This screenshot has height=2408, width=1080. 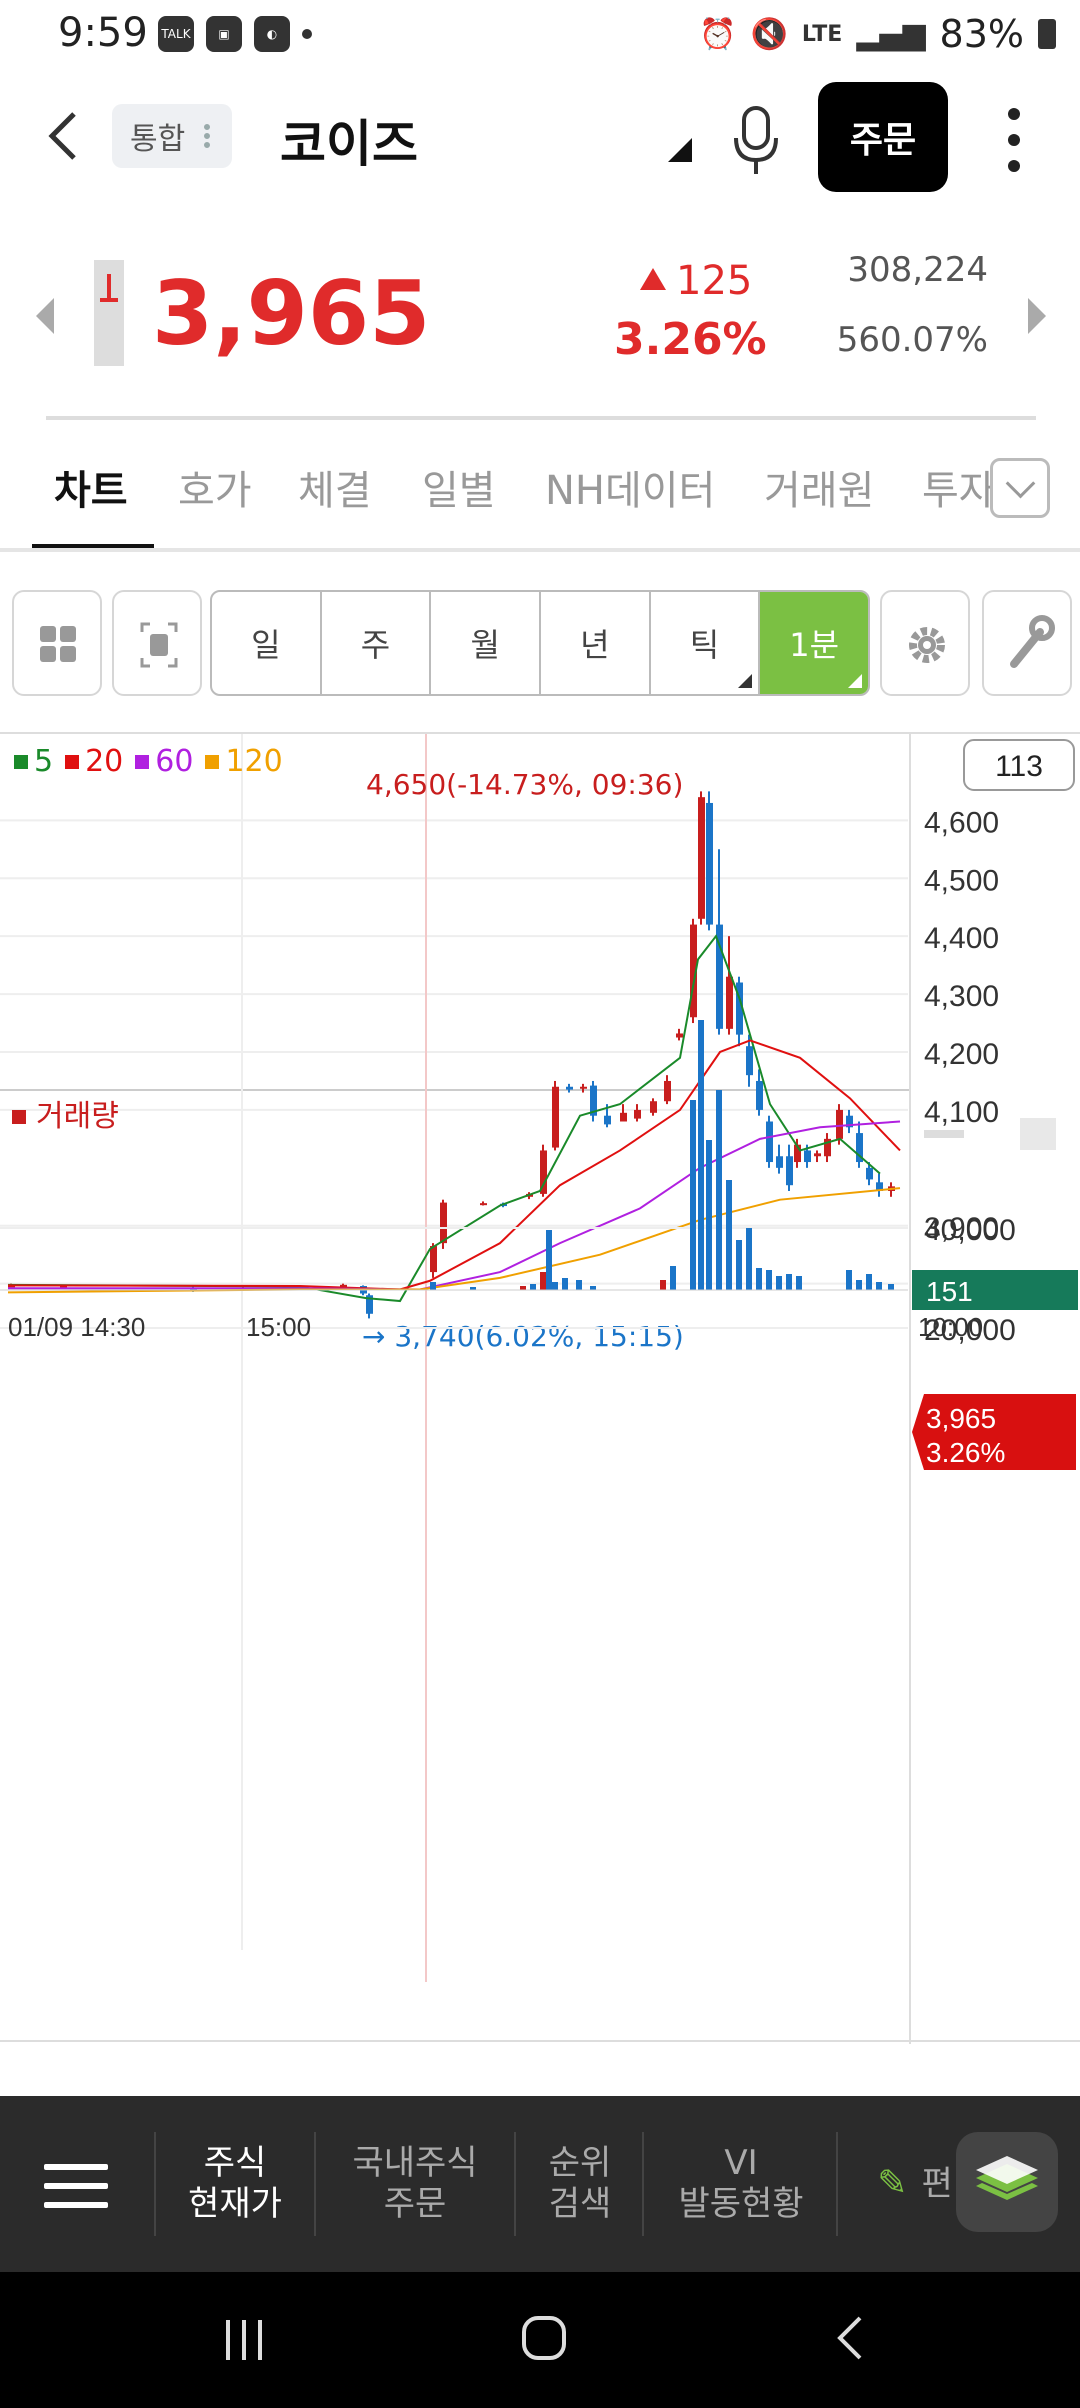 What do you see at coordinates (944, 1134) in the screenshot?
I see `volume-menu-icon` at bounding box center [944, 1134].